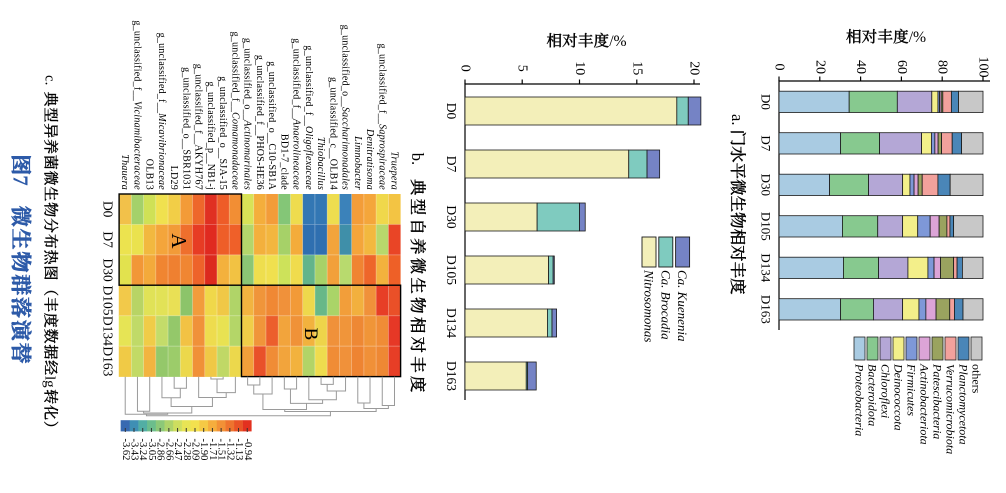  What do you see at coordinates (198, 127) in the screenshot?
I see `svg-text: g_unclassified_f__AKYH767` at bounding box center [198, 127].